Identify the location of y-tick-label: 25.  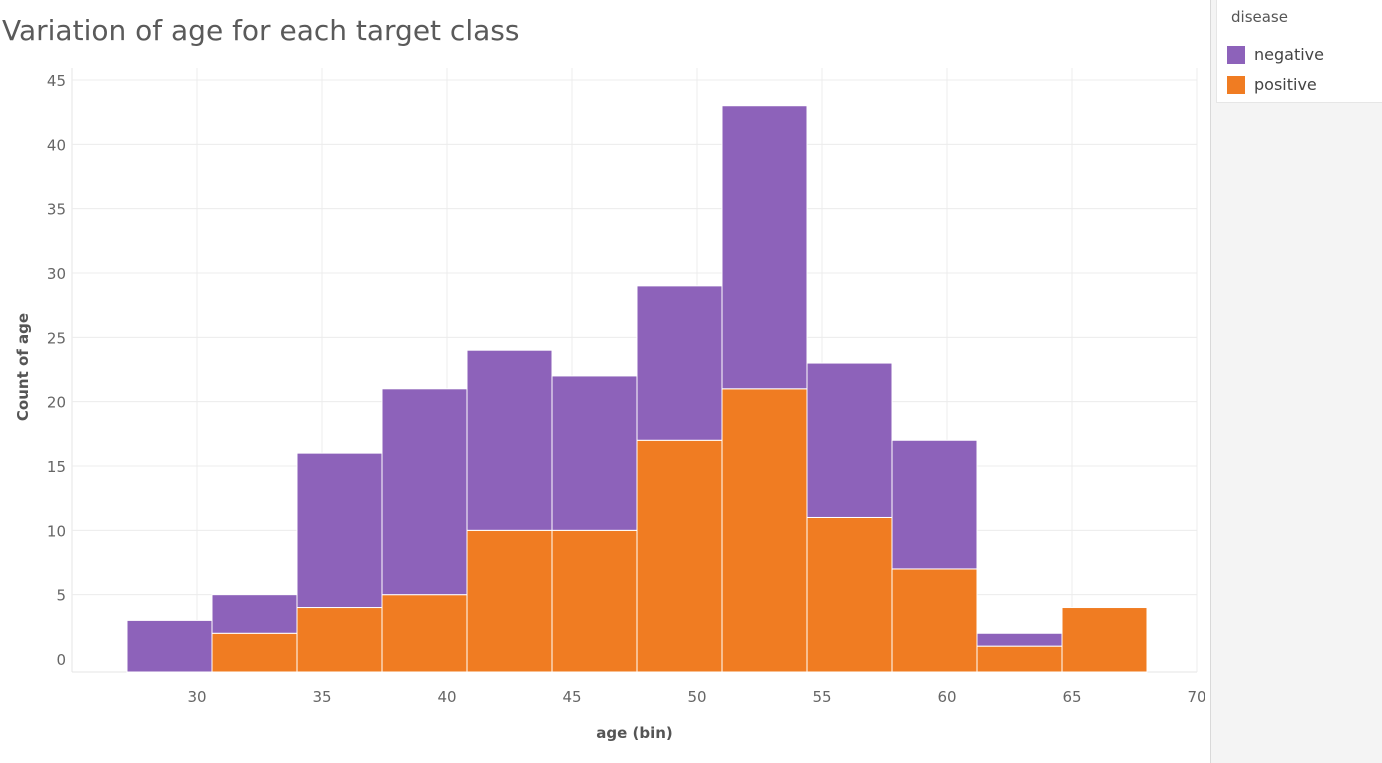
(56, 338).